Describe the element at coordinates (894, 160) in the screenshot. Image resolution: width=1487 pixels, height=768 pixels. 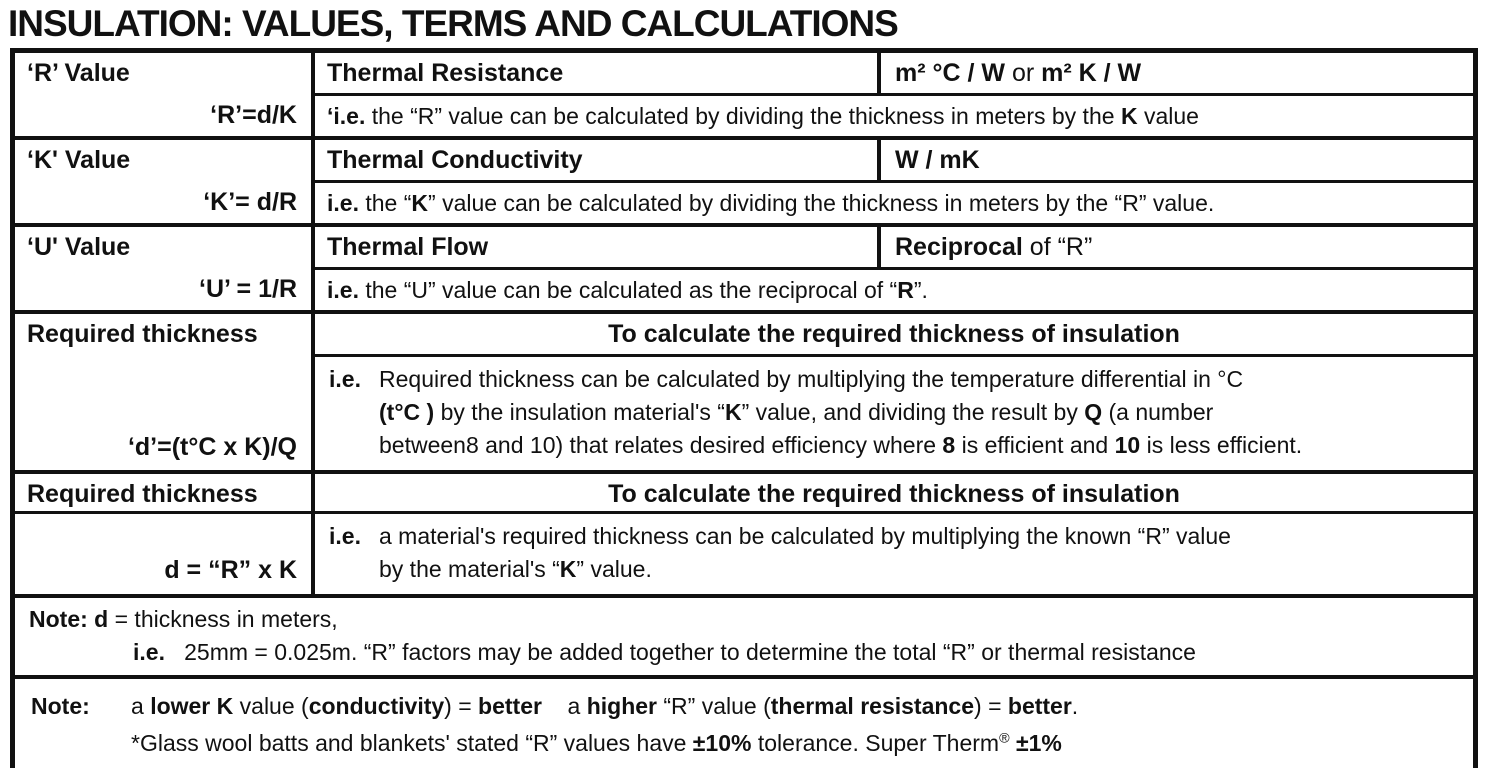
I see `k-value-definition-row: Thermal Conductivity W / mK` at that location.